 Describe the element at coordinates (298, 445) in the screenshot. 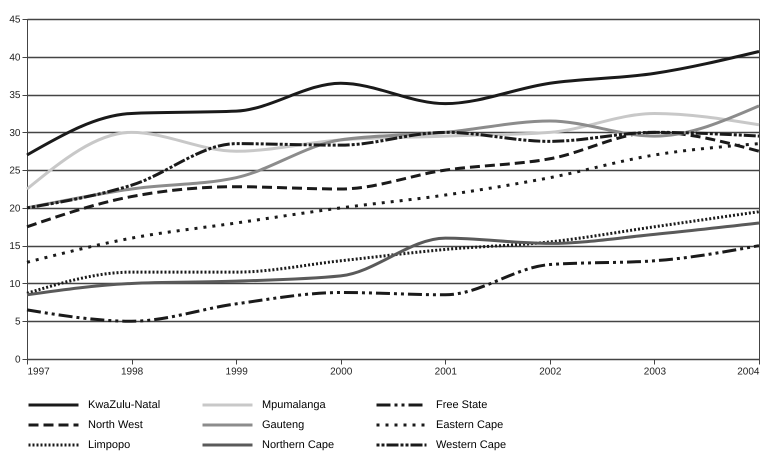

I see `legend-label: Northern Cape` at that location.